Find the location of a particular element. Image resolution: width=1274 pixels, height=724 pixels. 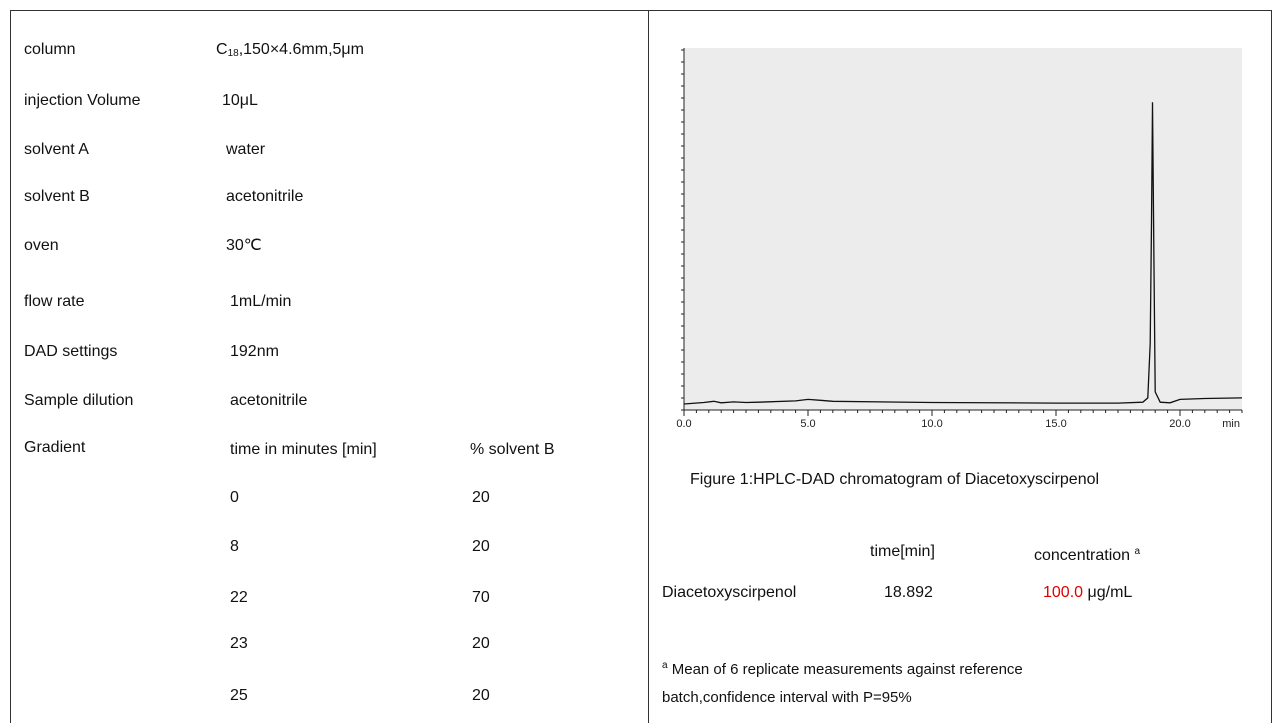

x-tick-label: 5.0 is located at coordinates (807, 424).